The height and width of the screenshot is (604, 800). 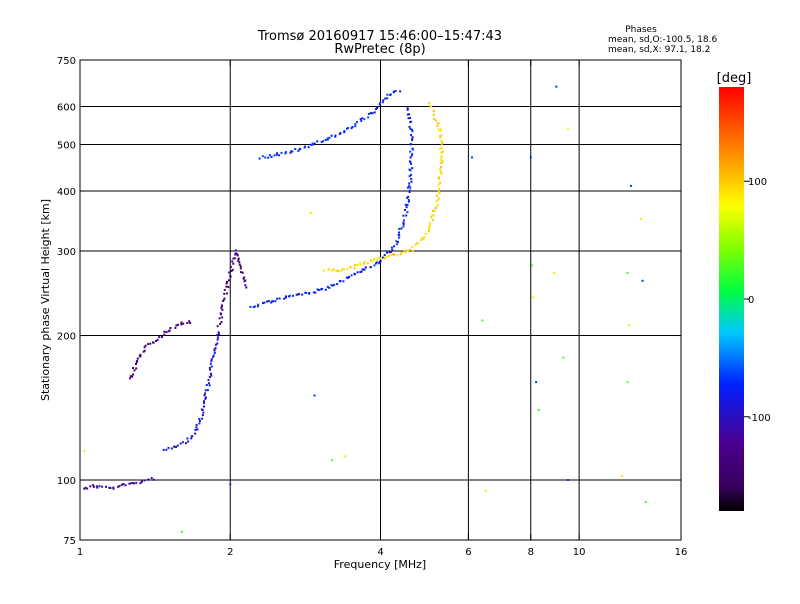 I want to click on y-tick-label: 300, so click(x=66, y=252).